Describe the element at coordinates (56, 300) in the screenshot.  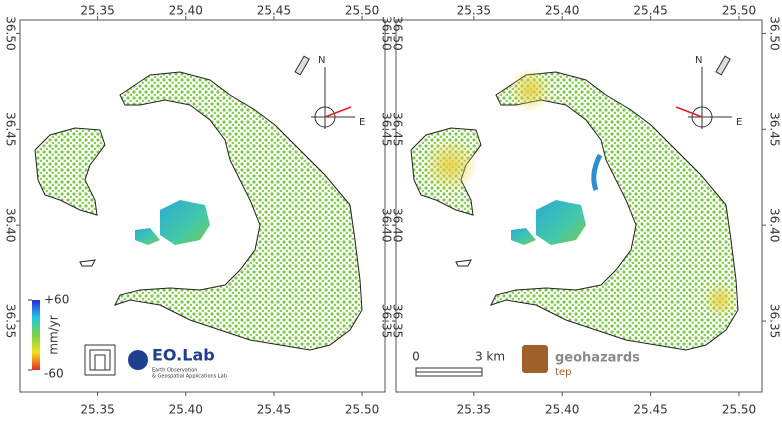
I see `colorbar-label: +60` at that location.